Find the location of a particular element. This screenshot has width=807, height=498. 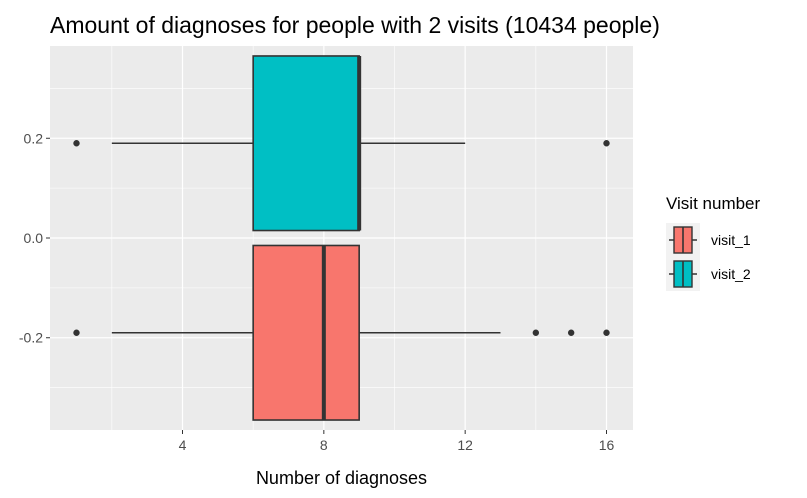

y-tick-label: -0.2 is located at coordinates (31, 338).